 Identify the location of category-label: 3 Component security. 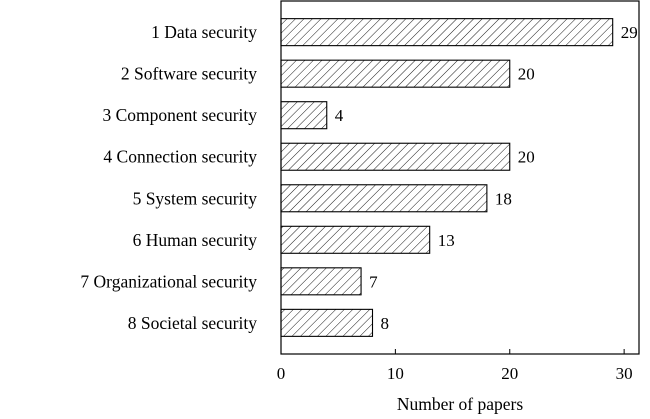
(179, 115).